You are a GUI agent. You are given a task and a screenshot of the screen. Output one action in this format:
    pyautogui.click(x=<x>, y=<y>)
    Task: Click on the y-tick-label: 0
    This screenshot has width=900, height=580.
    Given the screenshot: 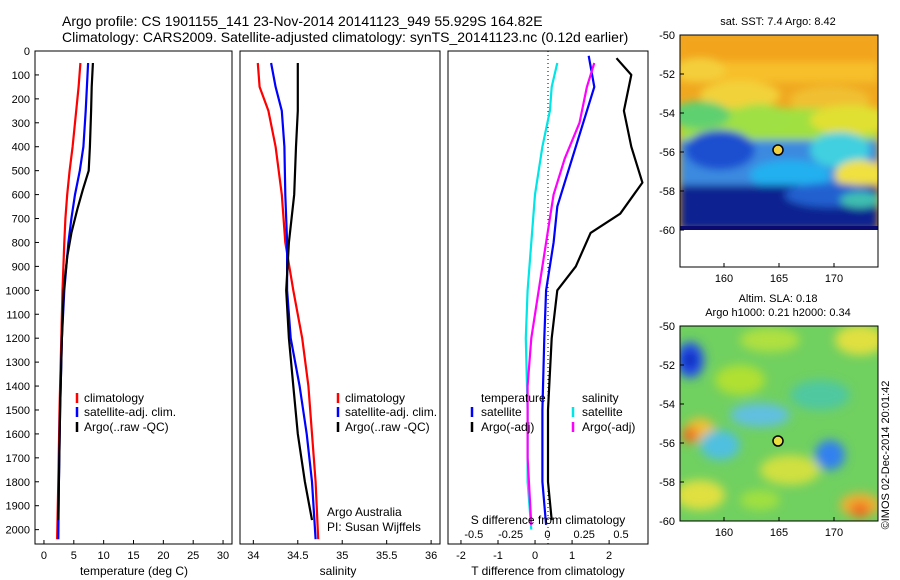 What is the action you would take?
    pyautogui.click(x=27, y=52)
    